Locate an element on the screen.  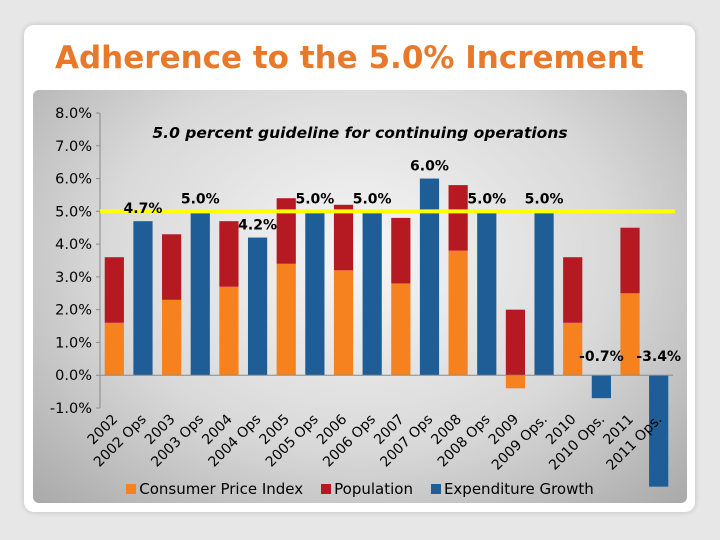
legend-item-population: Population is located at coordinates (367, 489).